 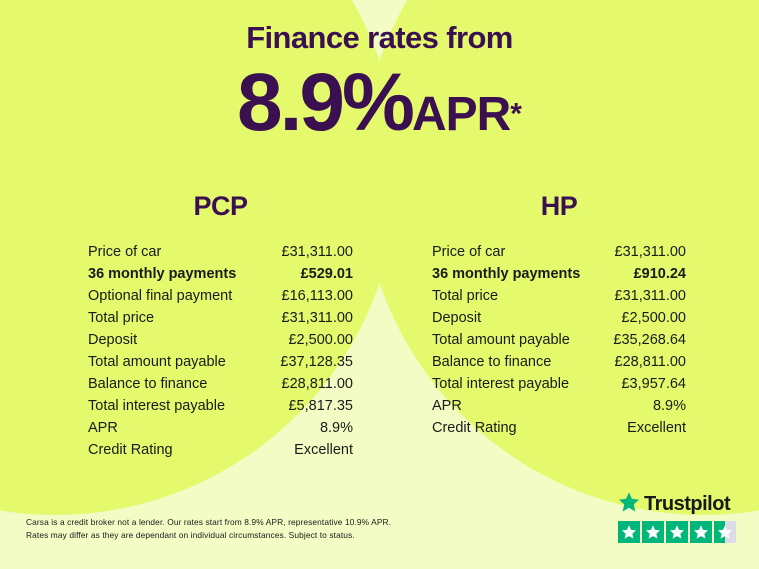 I want to click on table-row: 36 monthly payments £910.24, so click(x=559, y=274).